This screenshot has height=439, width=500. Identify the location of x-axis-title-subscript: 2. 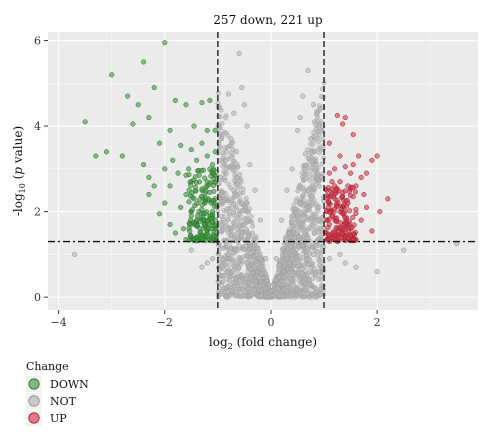
(230, 346).